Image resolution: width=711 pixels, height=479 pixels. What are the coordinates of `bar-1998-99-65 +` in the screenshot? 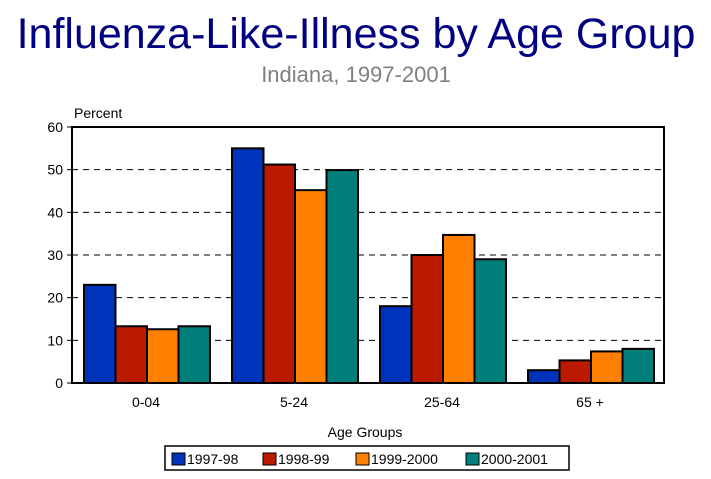 It's located at (575, 371).